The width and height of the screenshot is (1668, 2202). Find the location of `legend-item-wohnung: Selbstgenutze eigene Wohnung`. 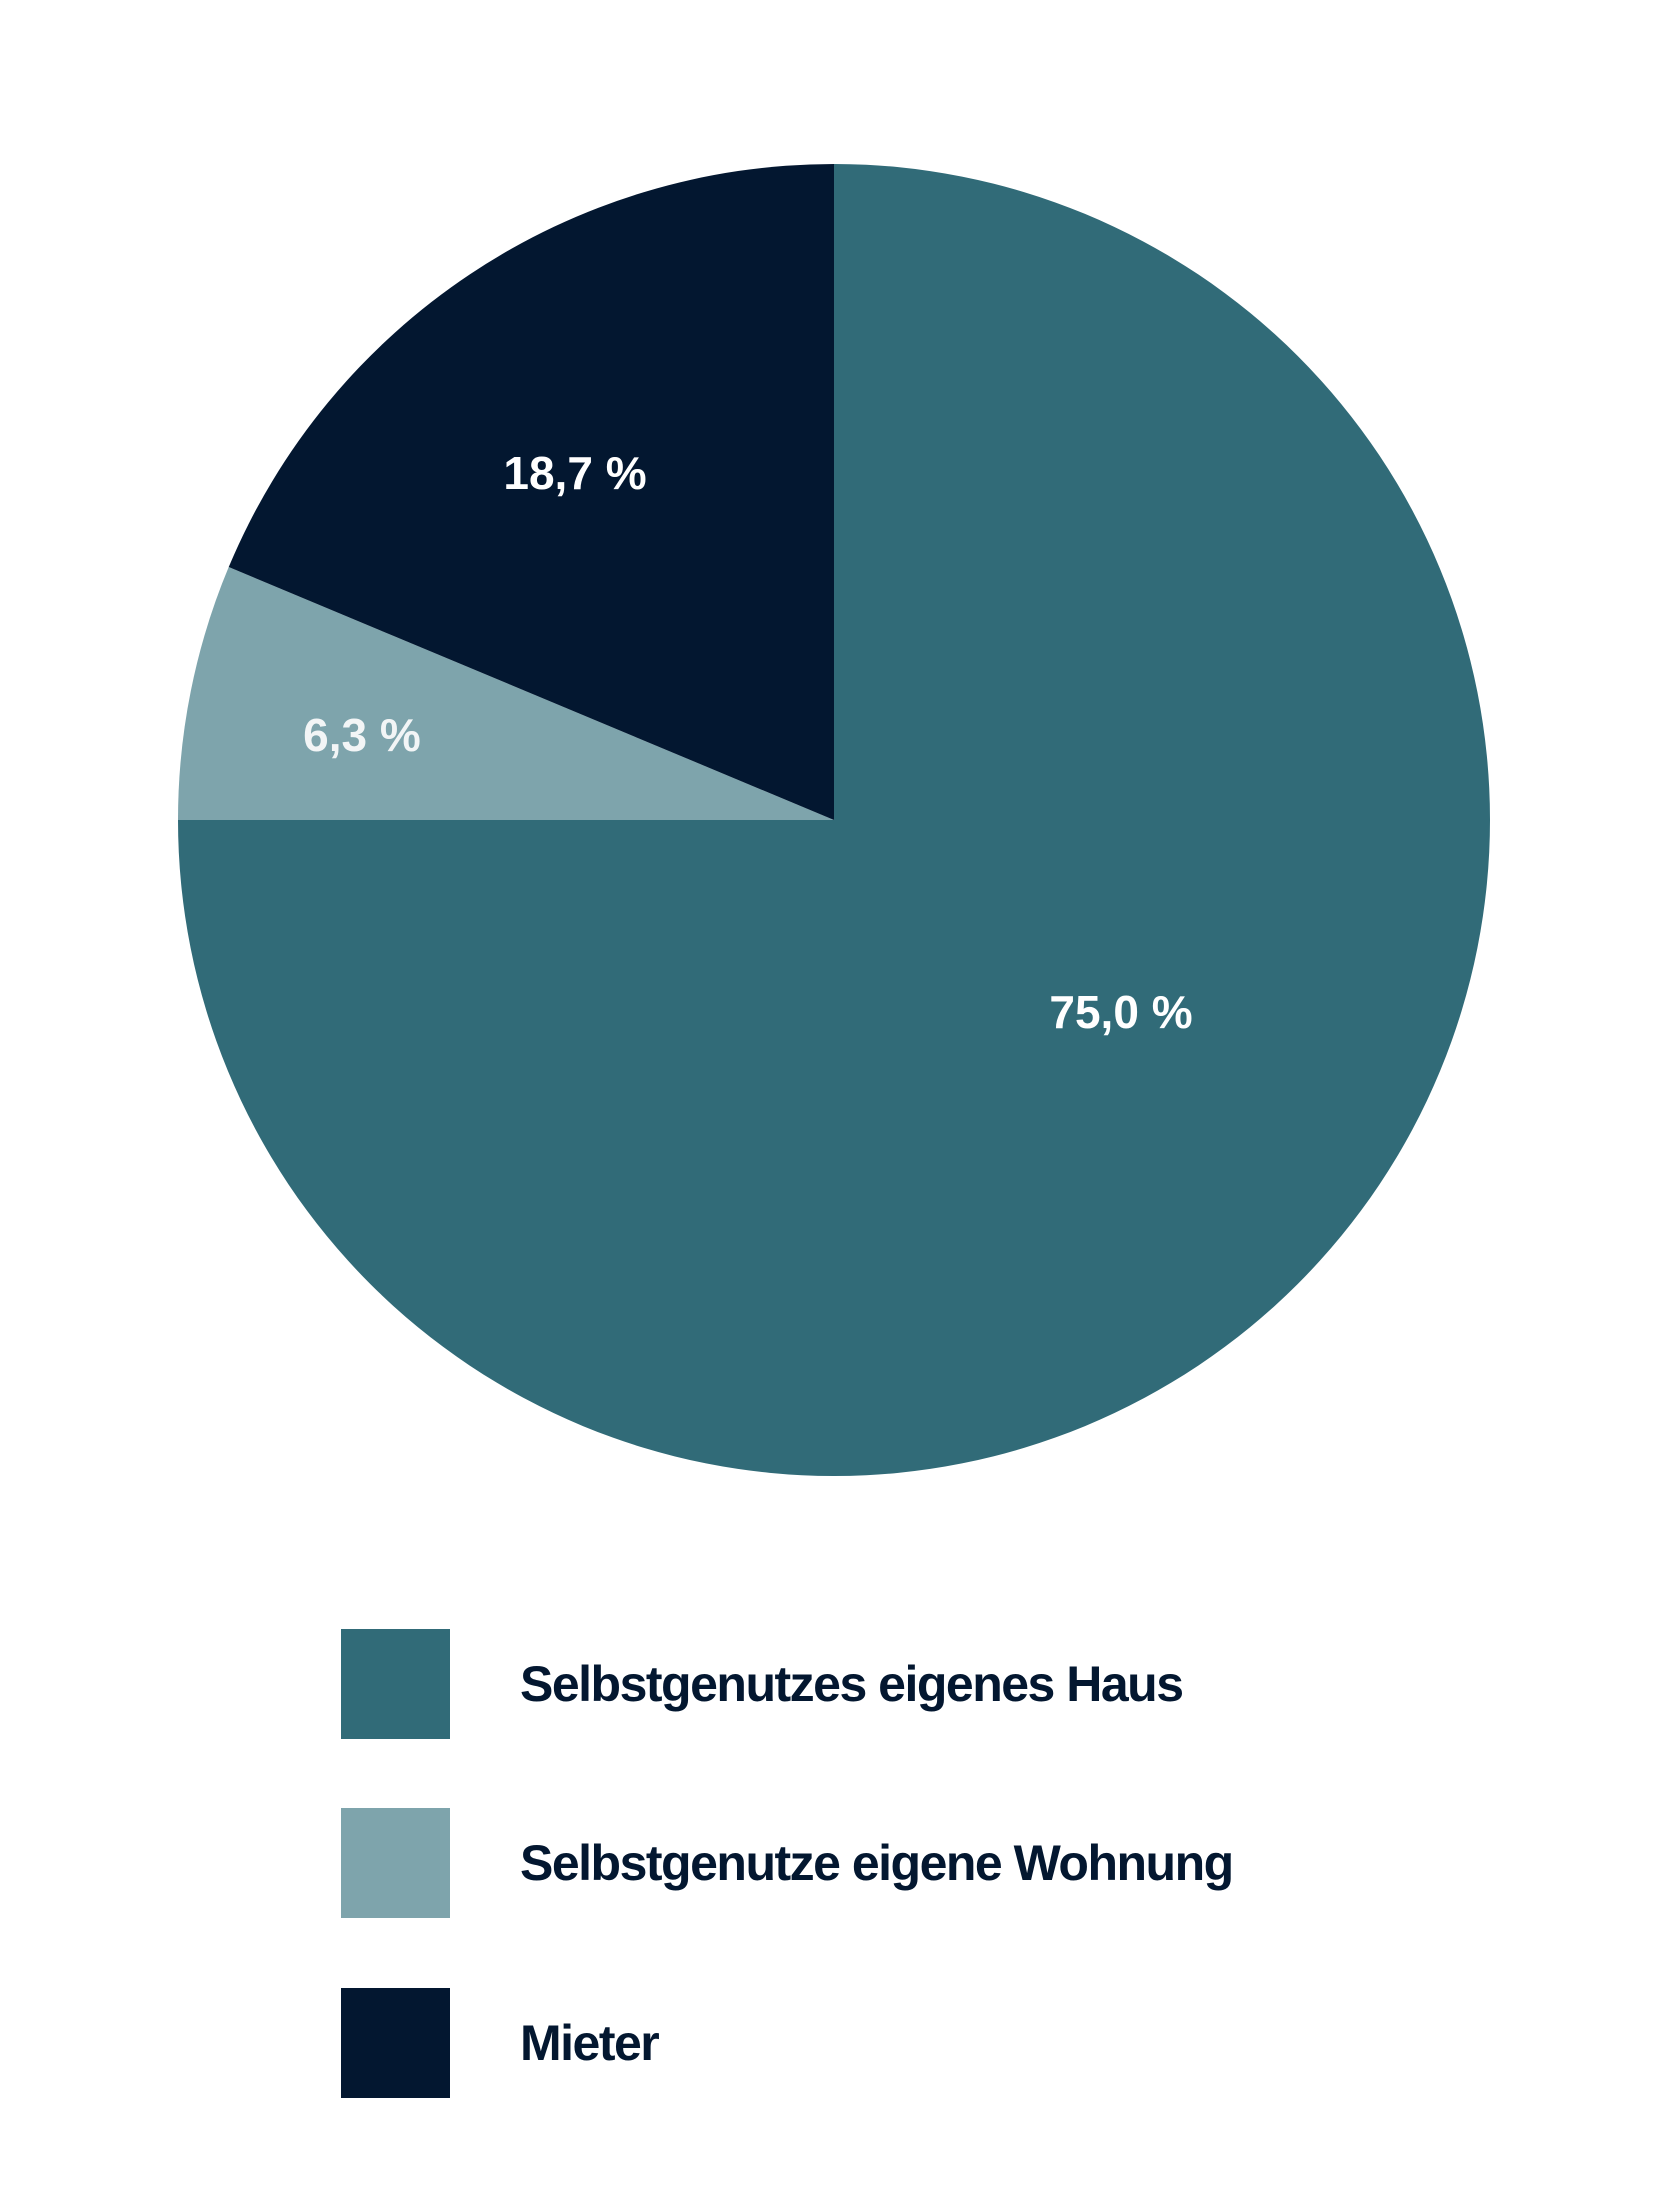

legend-item-wohnung: Selbstgenutze eigene Wohnung is located at coordinates (787, 1863).